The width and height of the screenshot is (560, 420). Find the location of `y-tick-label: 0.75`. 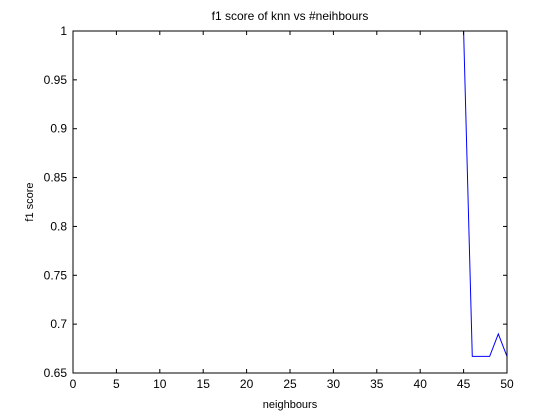

y-tick-label: 0.75 is located at coordinates (56, 275).